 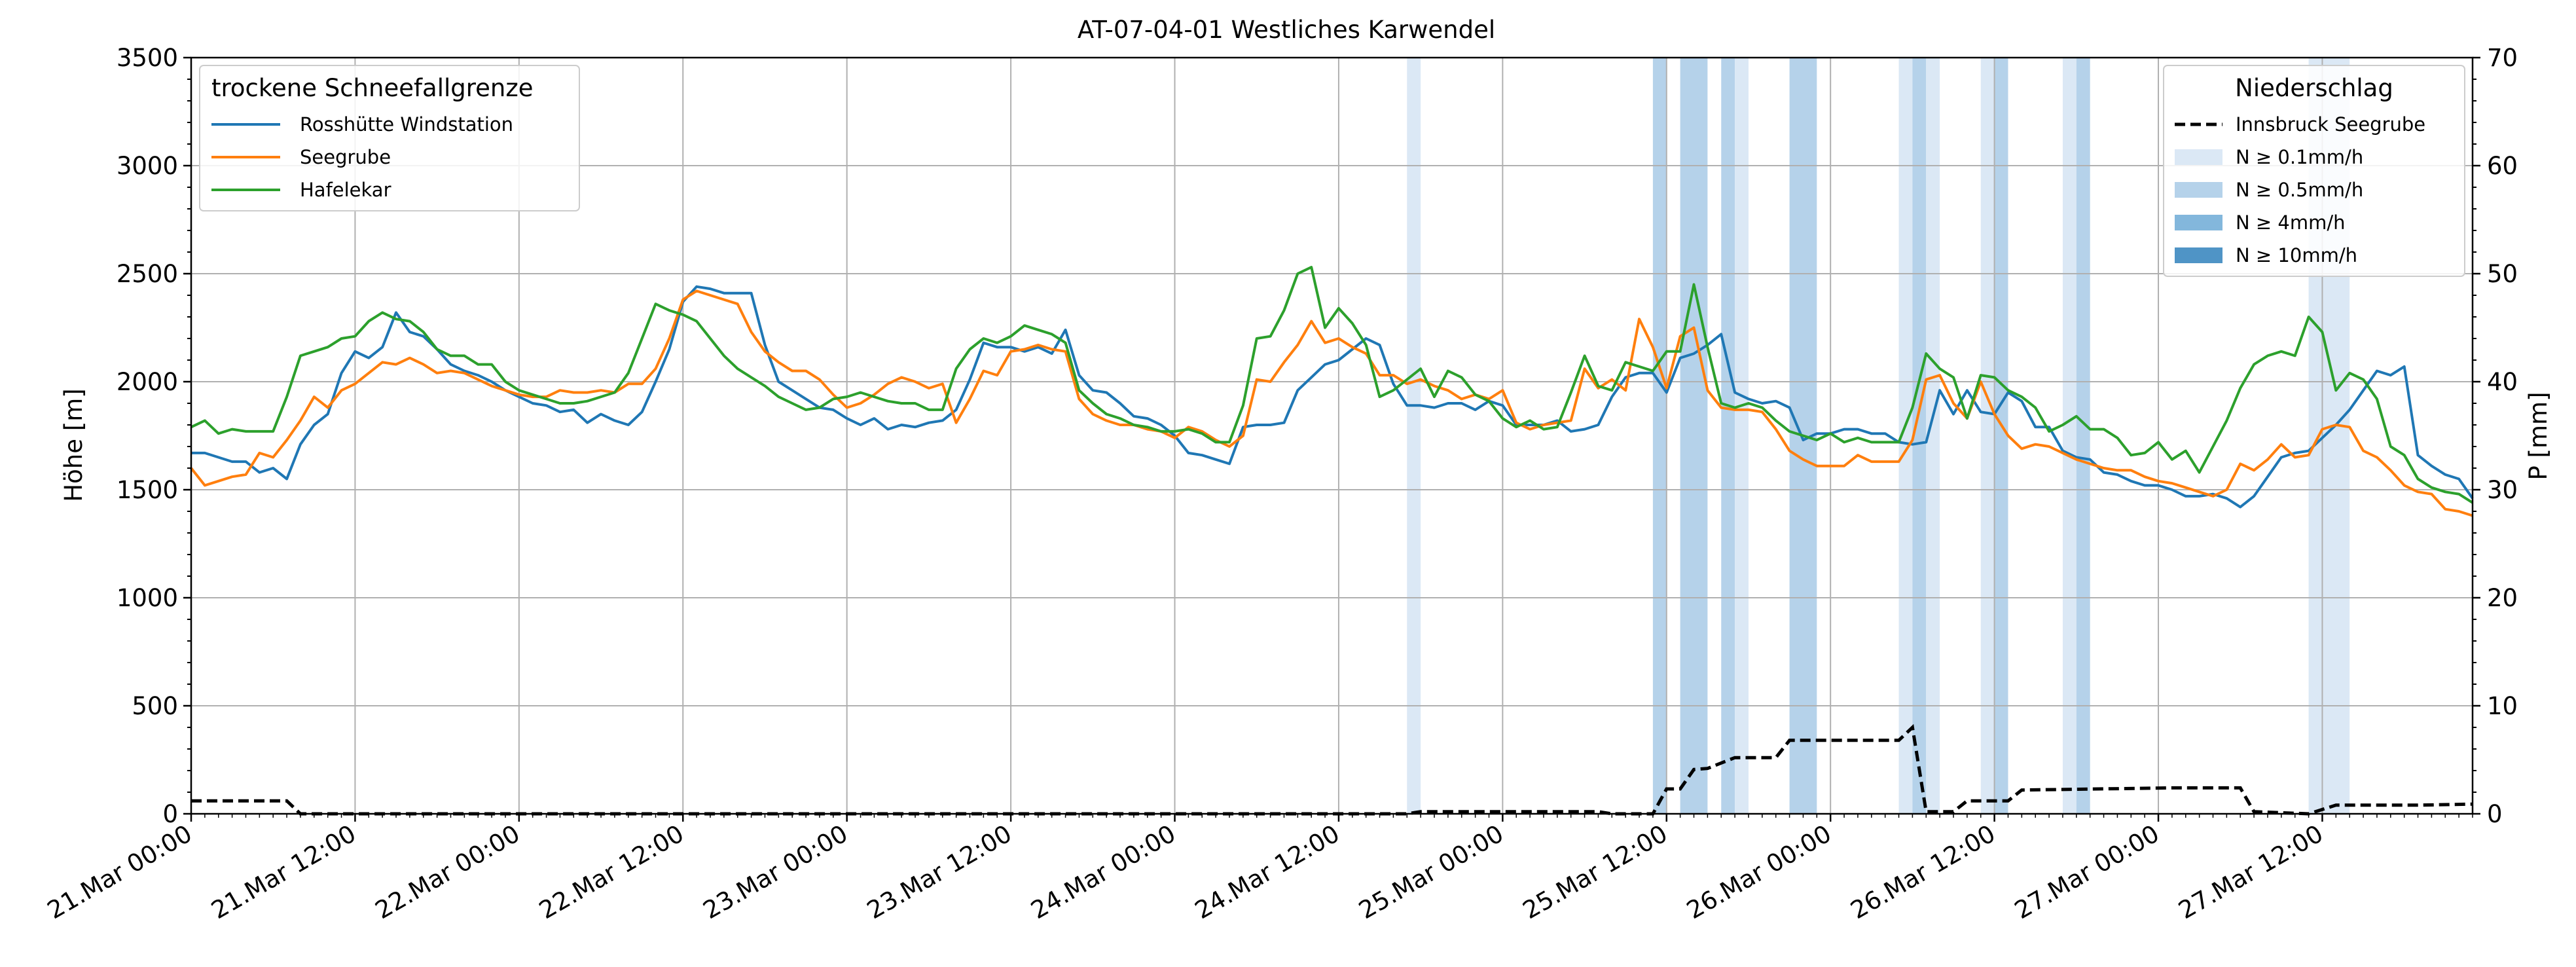 I want to click on legend-label-level-1: N ≥ 0.5mm/h, so click(x=2299, y=190).